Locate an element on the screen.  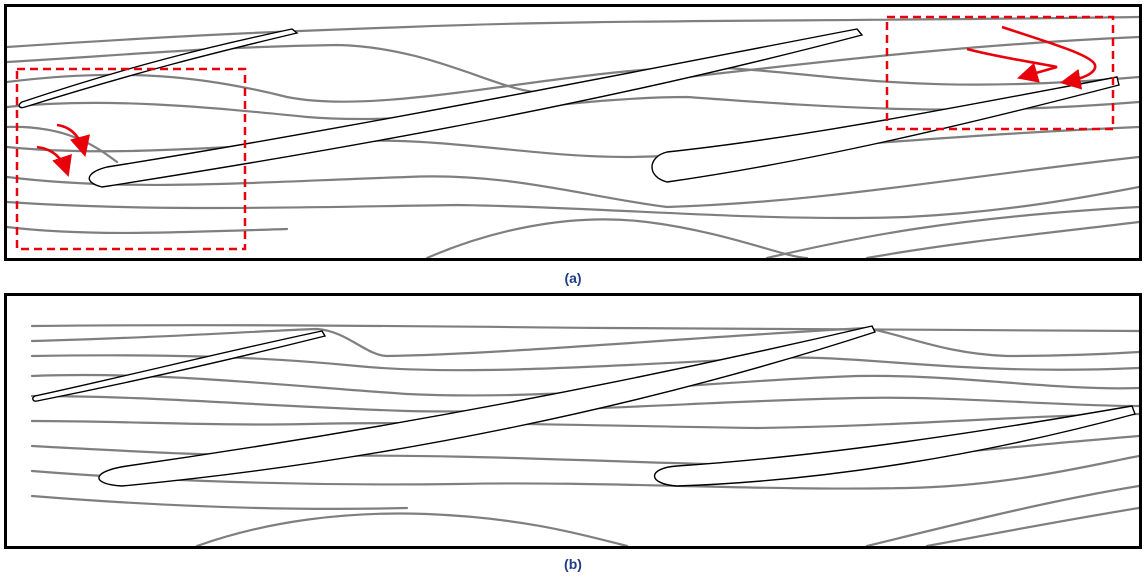
blade-b-right is located at coordinates (895, 446).